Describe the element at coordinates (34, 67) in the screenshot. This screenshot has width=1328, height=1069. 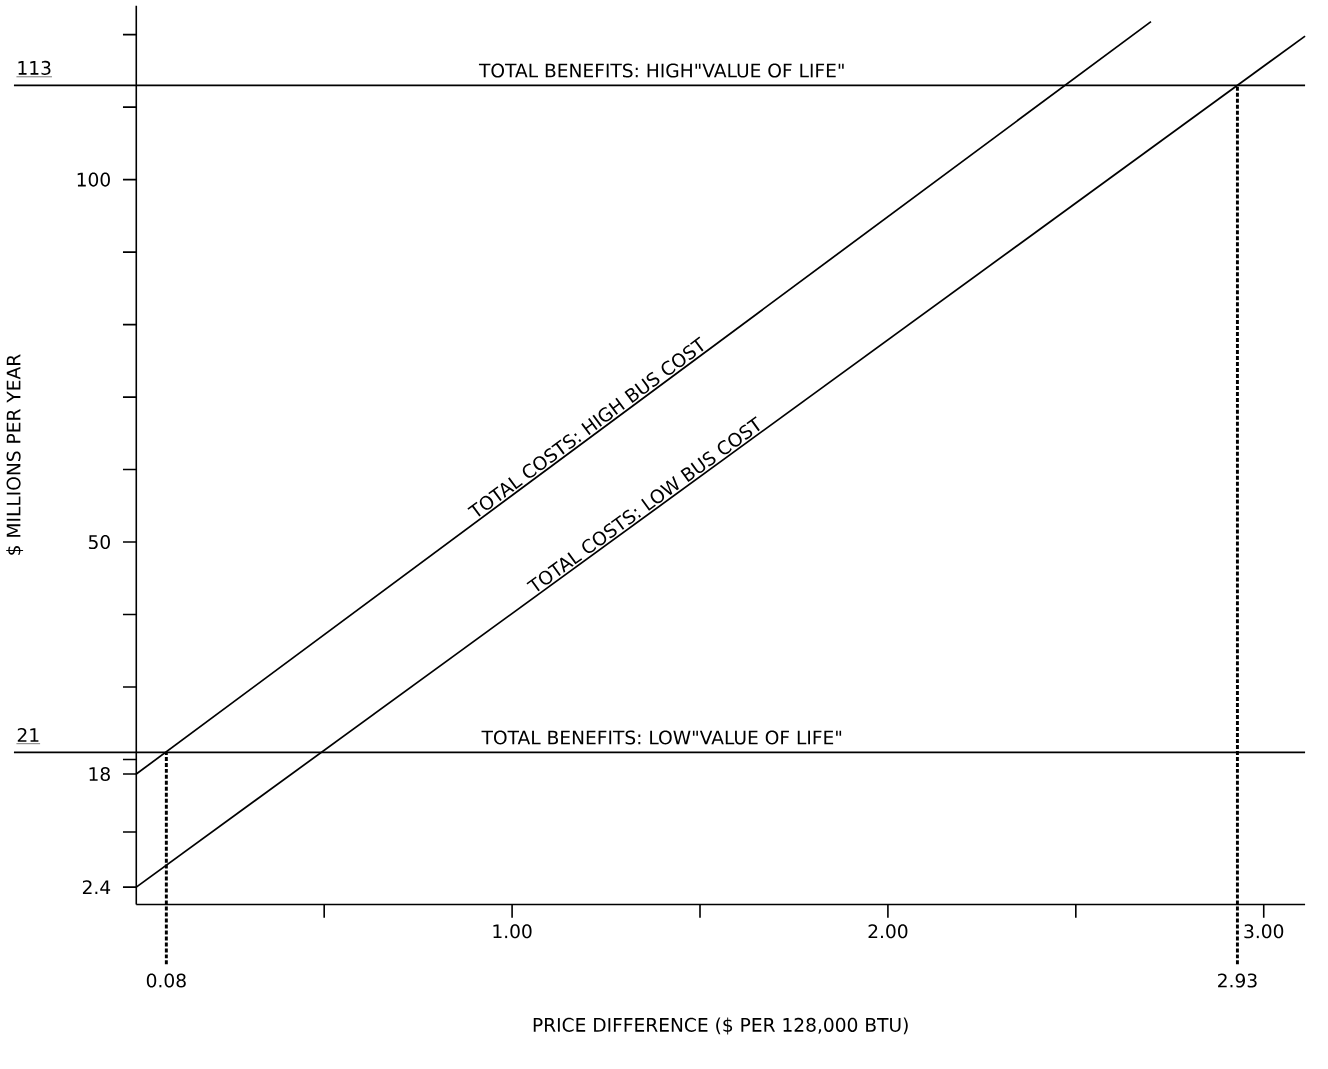
I see `annotation: 113` at that location.